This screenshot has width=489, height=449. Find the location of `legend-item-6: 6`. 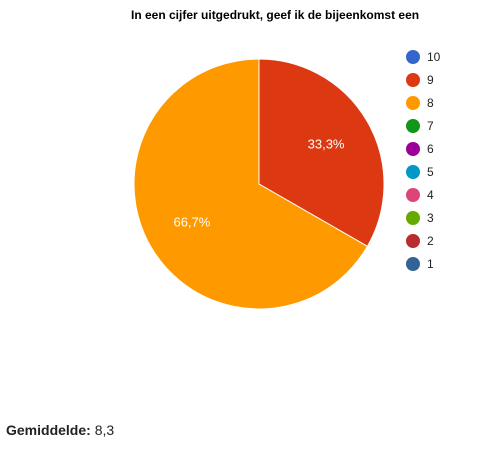

legend-item-6: 6 is located at coordinates (423, 148).